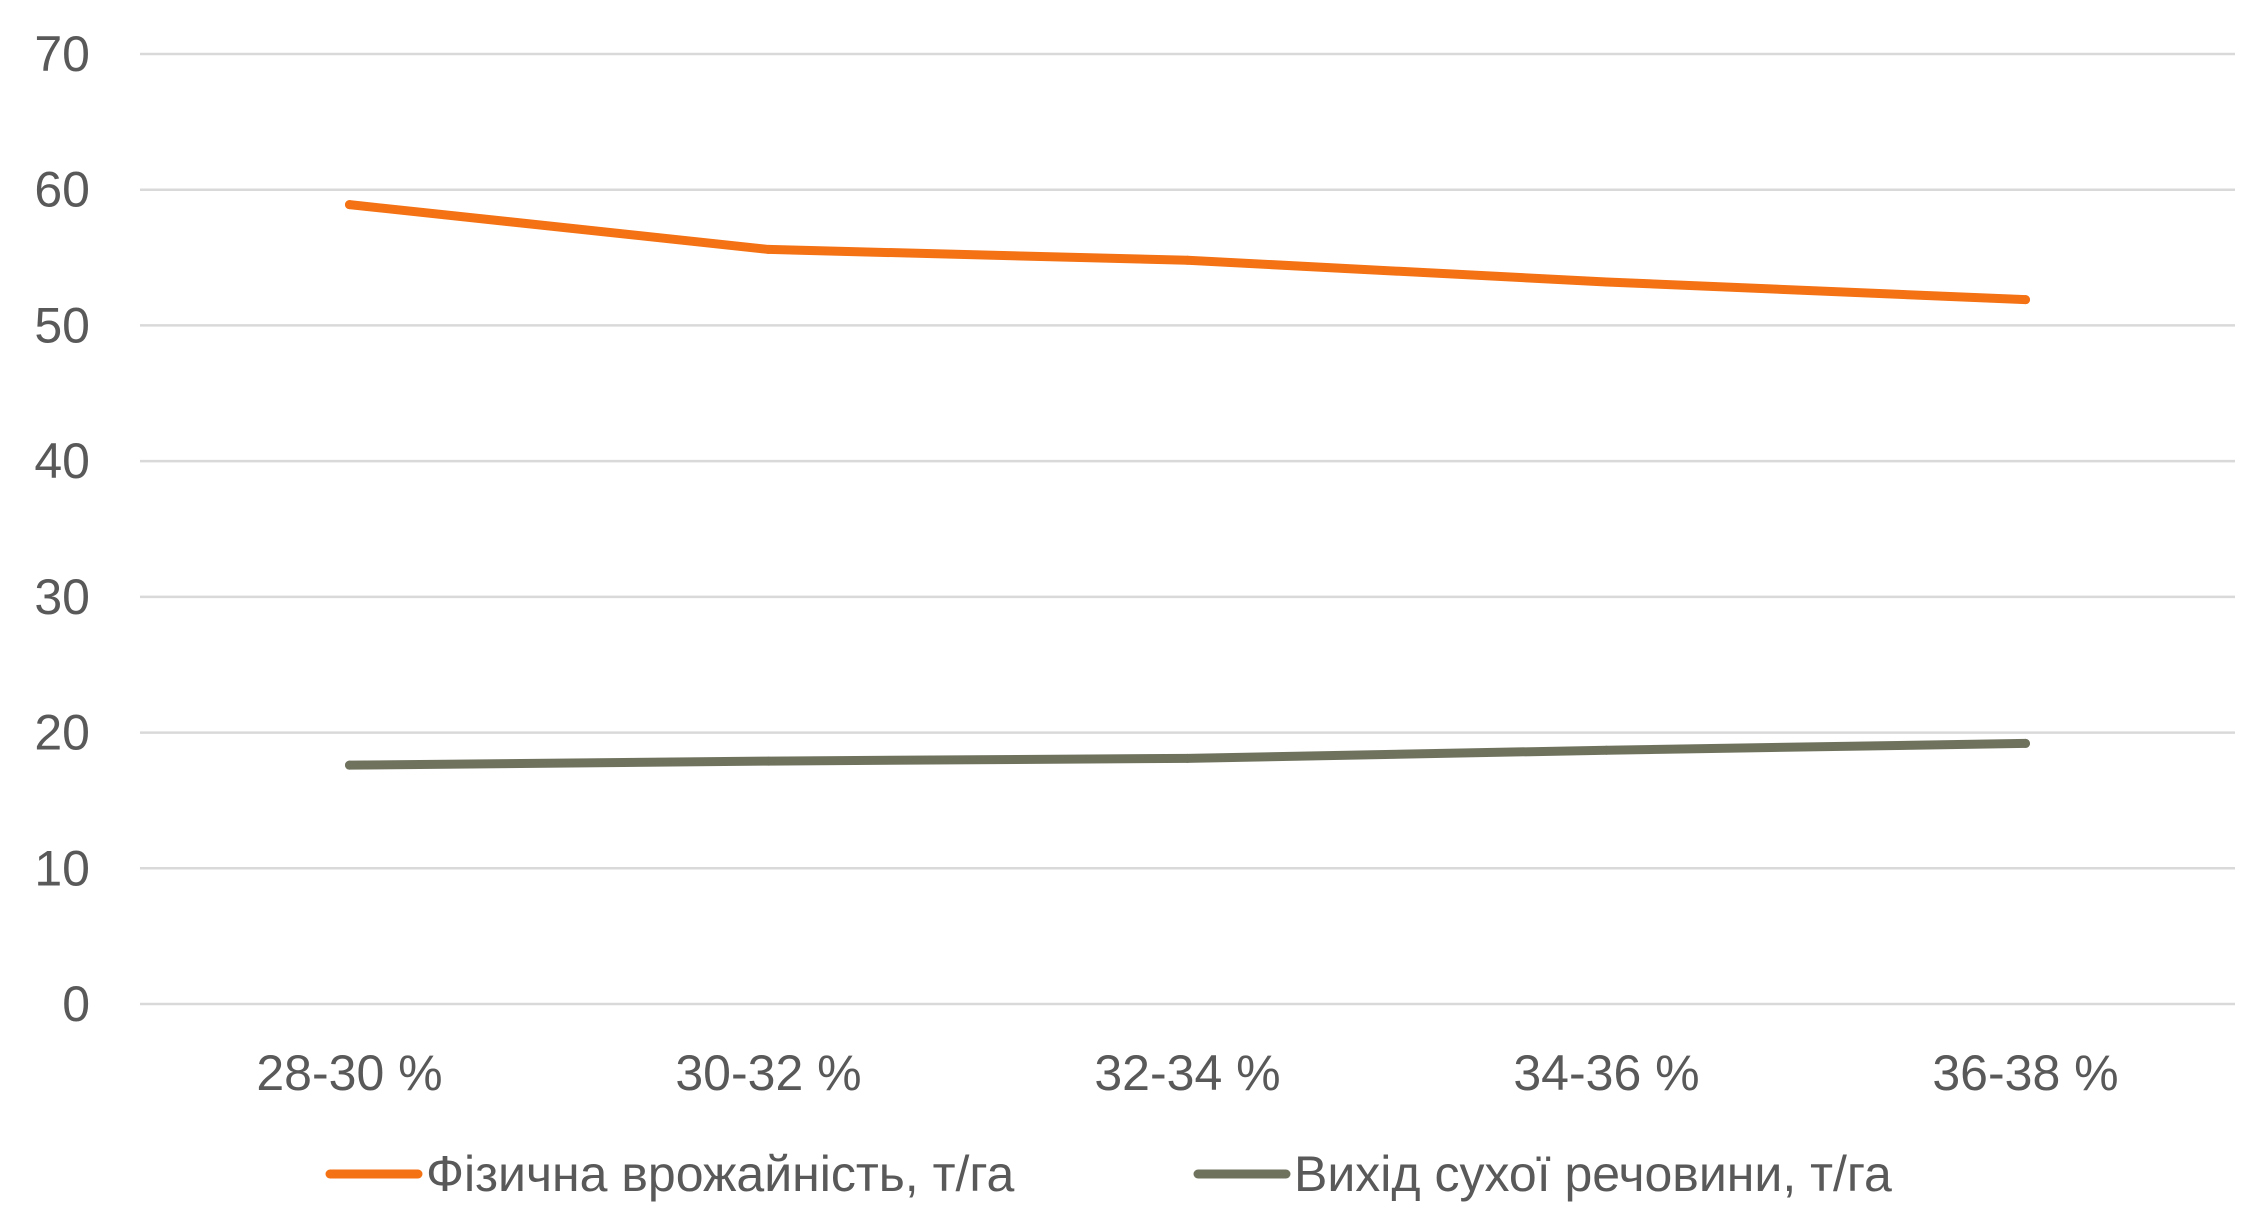 The width and height of the screenshot is (2254, 1230). What do you see at coordinates (62, 868) in the screenshot?
I see `y-tick-label: 10` at bounding box center [62, 868].